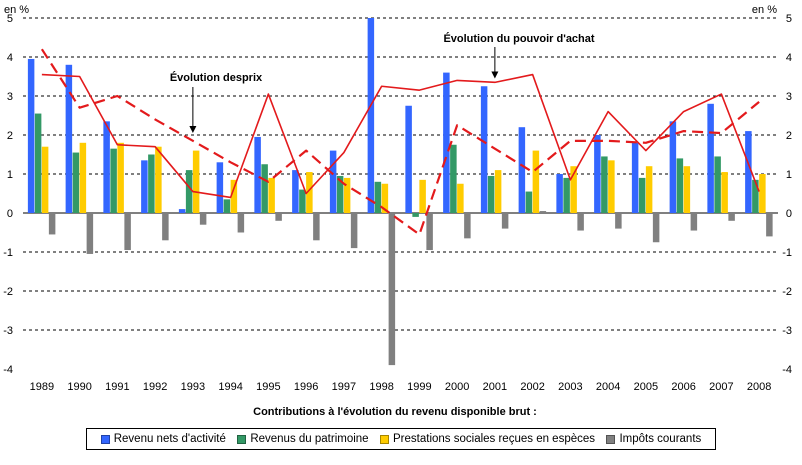 The width and height of the screenshot is (802, 465). Describe the element at coordinates (759, 387) in the screenshot. I see `x-tick-label: 2008` at that location.